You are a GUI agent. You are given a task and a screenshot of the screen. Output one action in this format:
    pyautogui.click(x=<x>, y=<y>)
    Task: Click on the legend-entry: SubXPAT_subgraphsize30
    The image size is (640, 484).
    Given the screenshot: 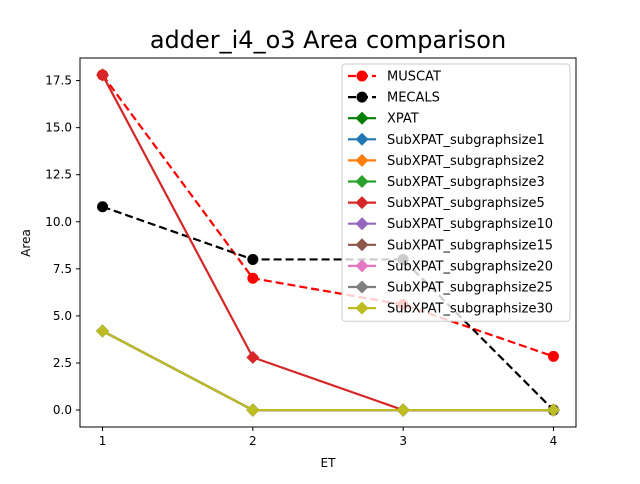 What is the action you would take?
    pyautogui.click(x=450, y=309)
    